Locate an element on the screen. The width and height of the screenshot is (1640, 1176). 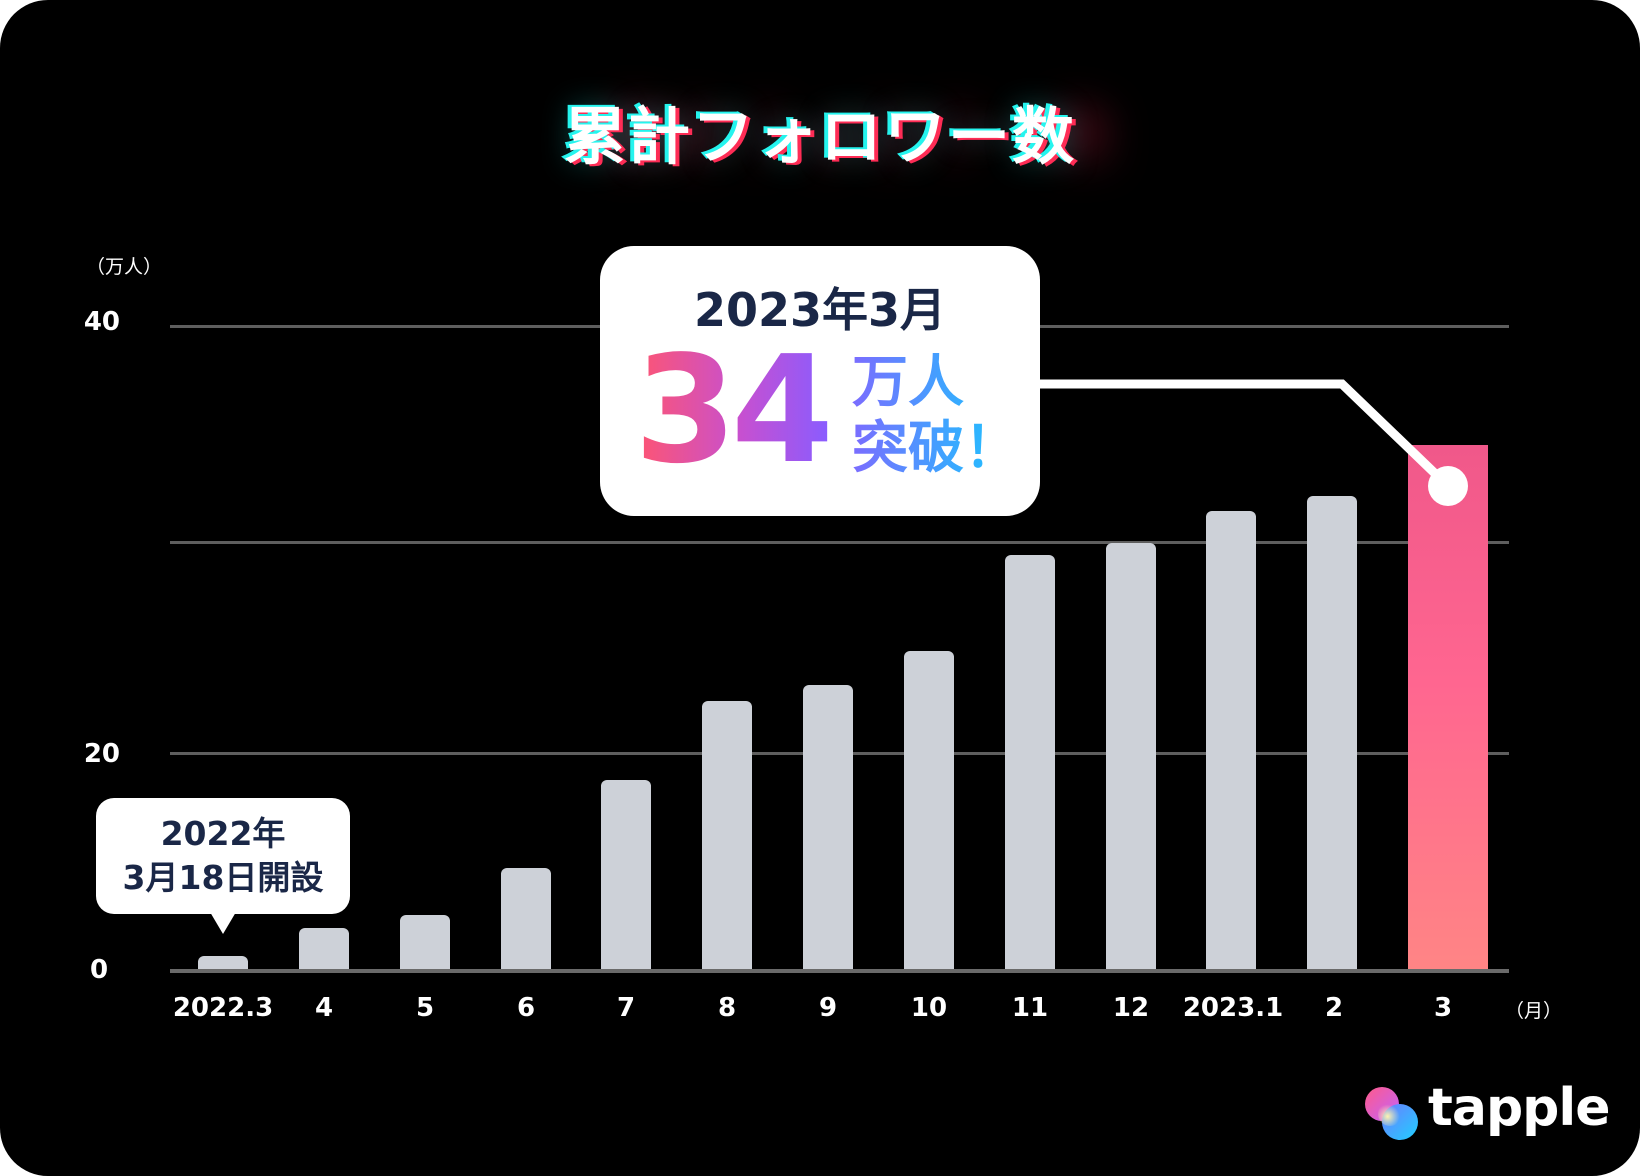
tapple-logo-icon is located at coordinates (1391, 1113).